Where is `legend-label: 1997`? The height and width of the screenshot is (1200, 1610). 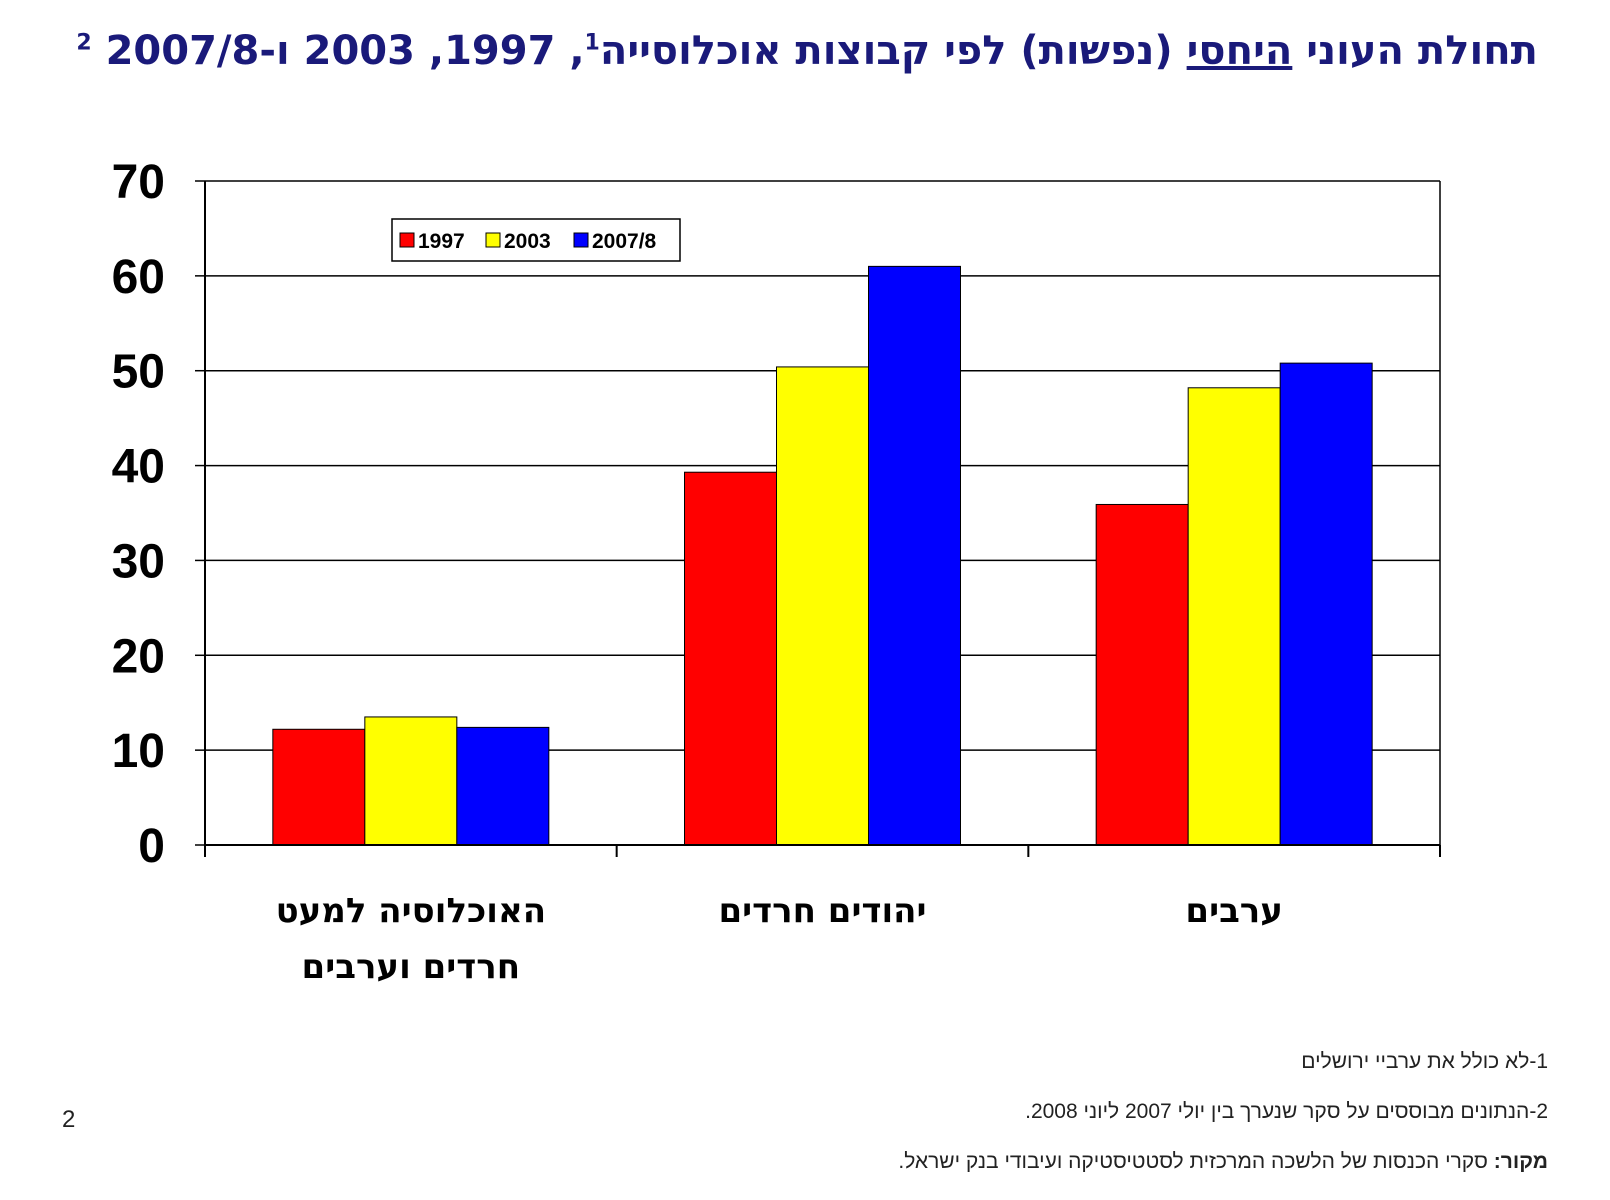
legend-label: 1997 is located at coordinates (441, 241).